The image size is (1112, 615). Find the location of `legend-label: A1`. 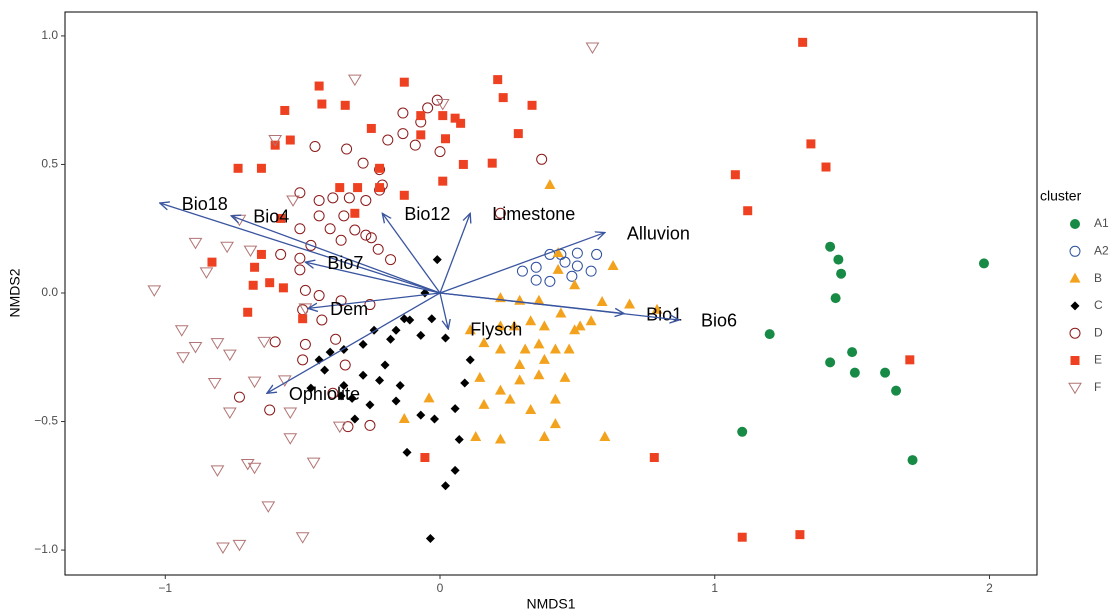

legend-label: A1 is located at coordinates (1101, 223).